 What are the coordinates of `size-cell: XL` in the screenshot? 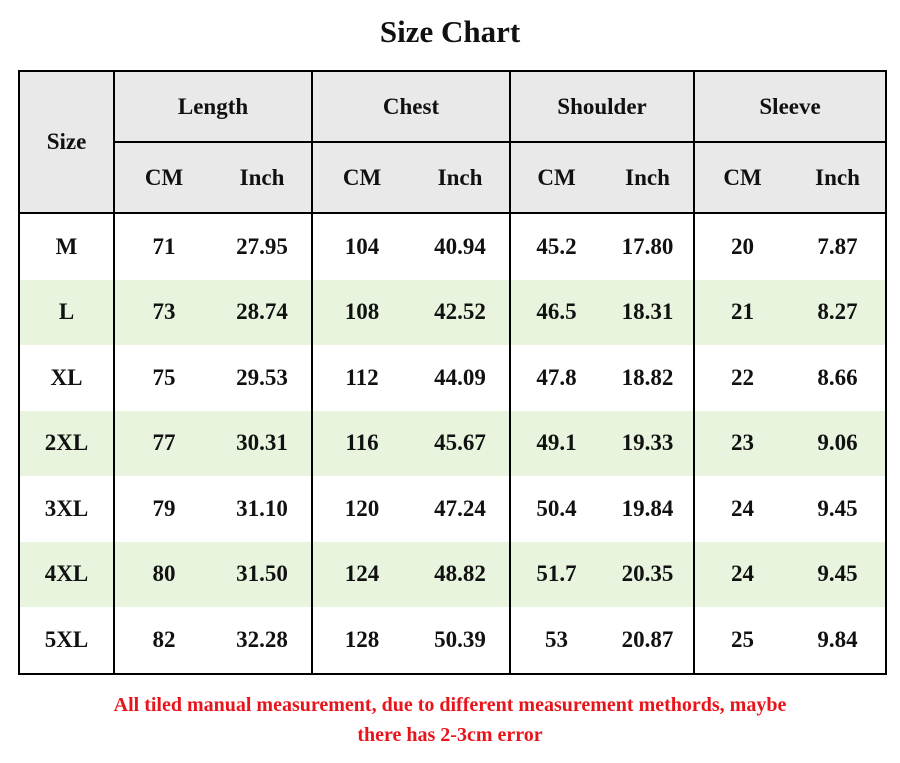 It's located at (66, 377).